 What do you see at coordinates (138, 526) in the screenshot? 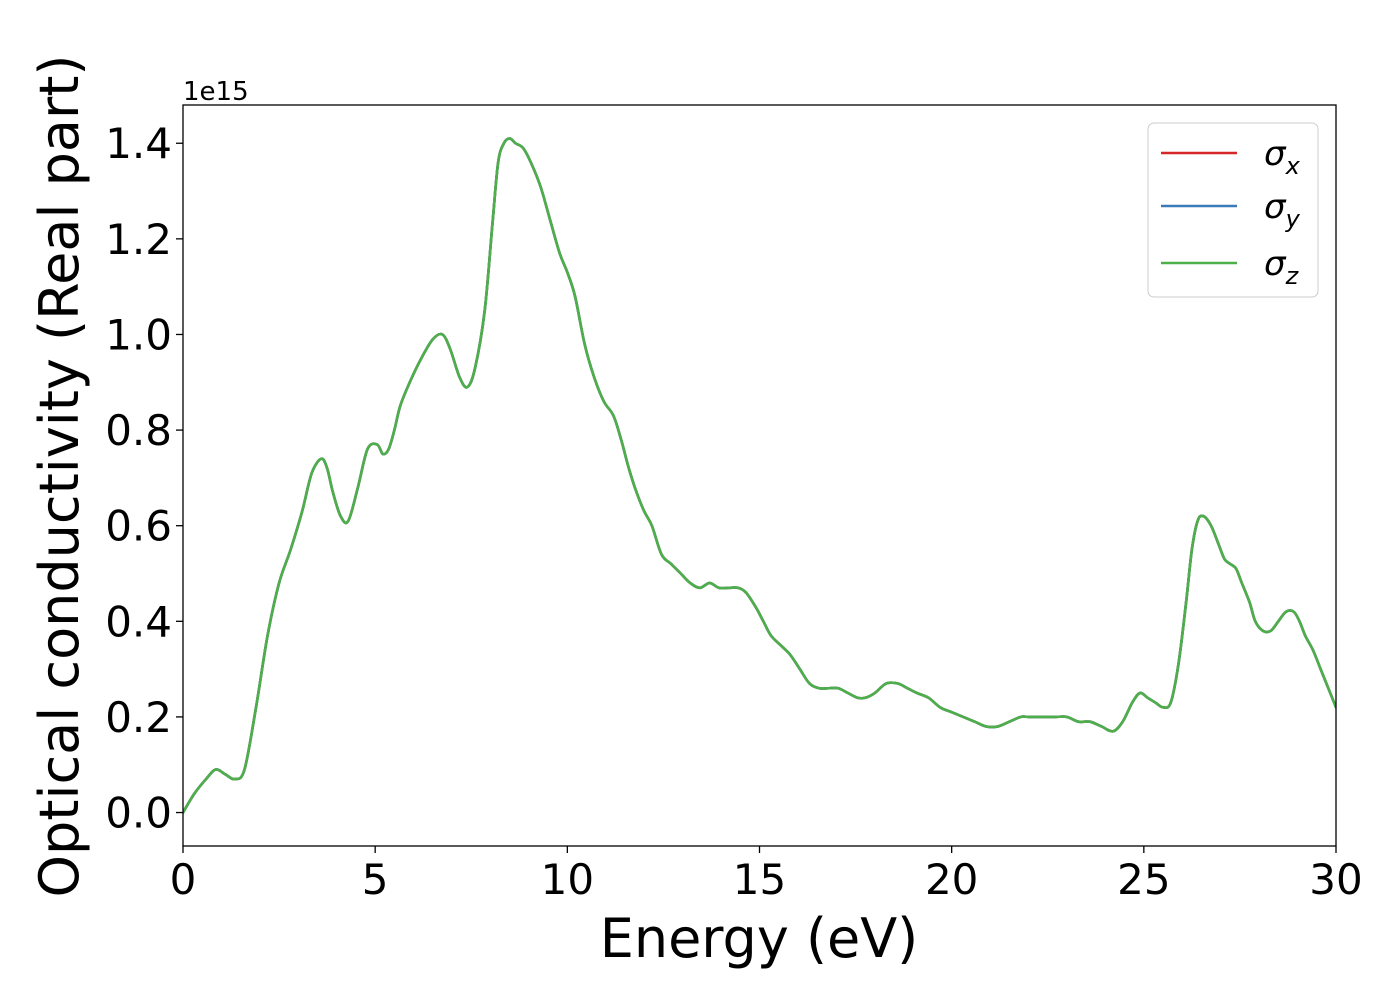
I see `y-tick-label: 0.6` at bounding box center [138, 526].